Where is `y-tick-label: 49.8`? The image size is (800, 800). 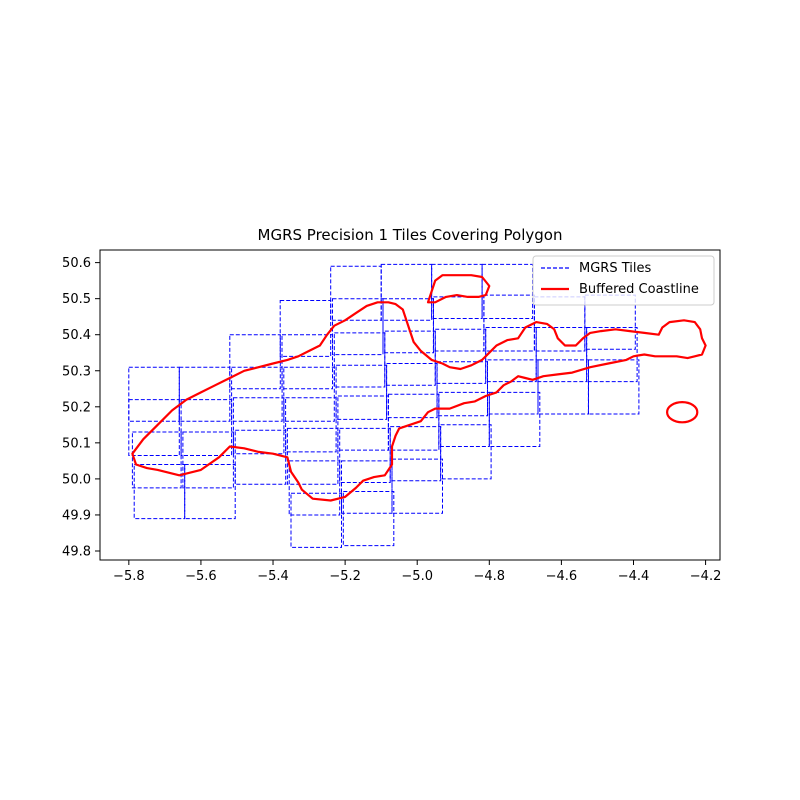
y-tick-label: 49.8 is located at coordinates (76, 551).